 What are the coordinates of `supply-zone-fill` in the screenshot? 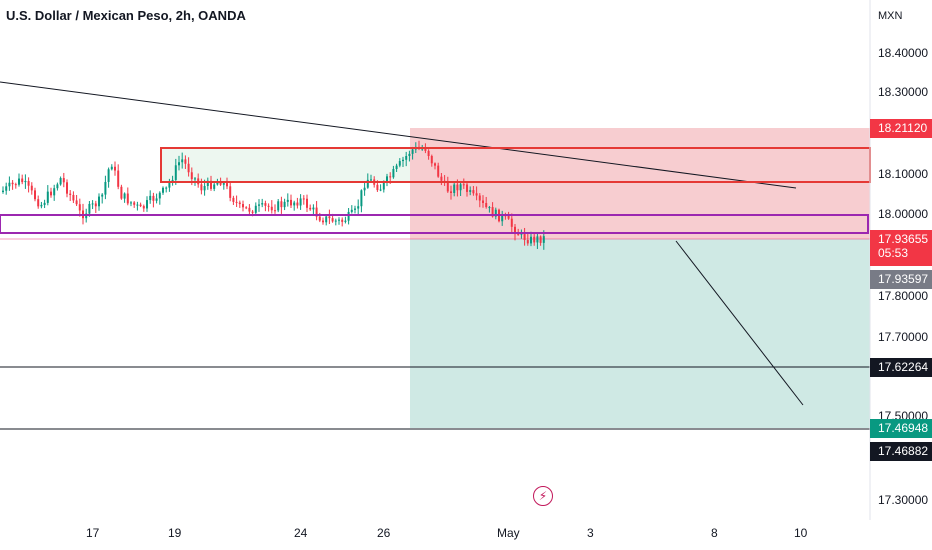 It's located at (285, 165).